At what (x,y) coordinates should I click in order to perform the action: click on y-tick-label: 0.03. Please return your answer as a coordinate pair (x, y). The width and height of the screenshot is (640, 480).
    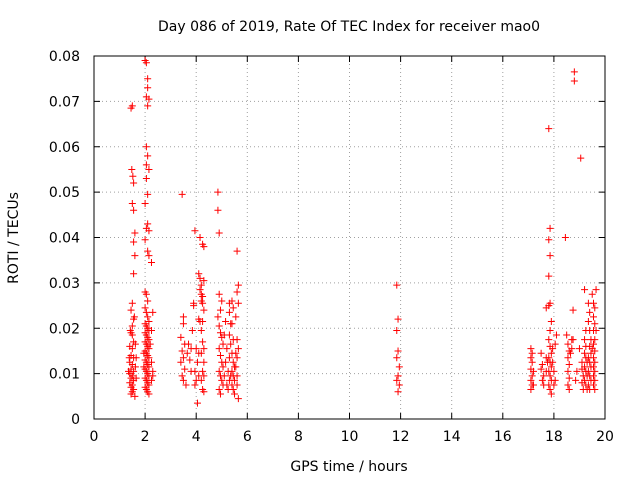
    Looking at the image, I should click on (64, 284).